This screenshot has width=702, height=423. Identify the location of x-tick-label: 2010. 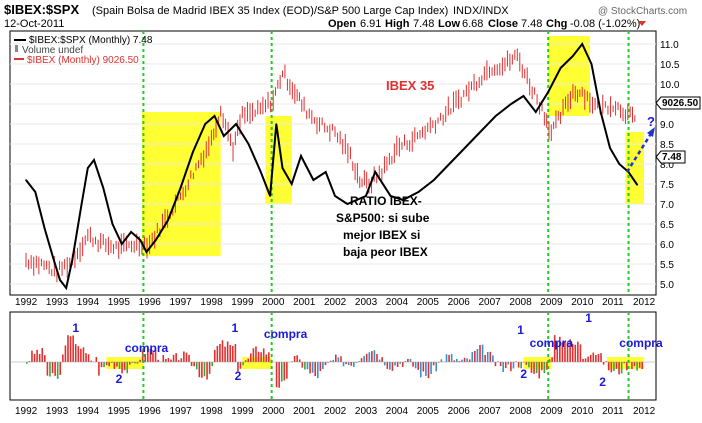
(582, 302).